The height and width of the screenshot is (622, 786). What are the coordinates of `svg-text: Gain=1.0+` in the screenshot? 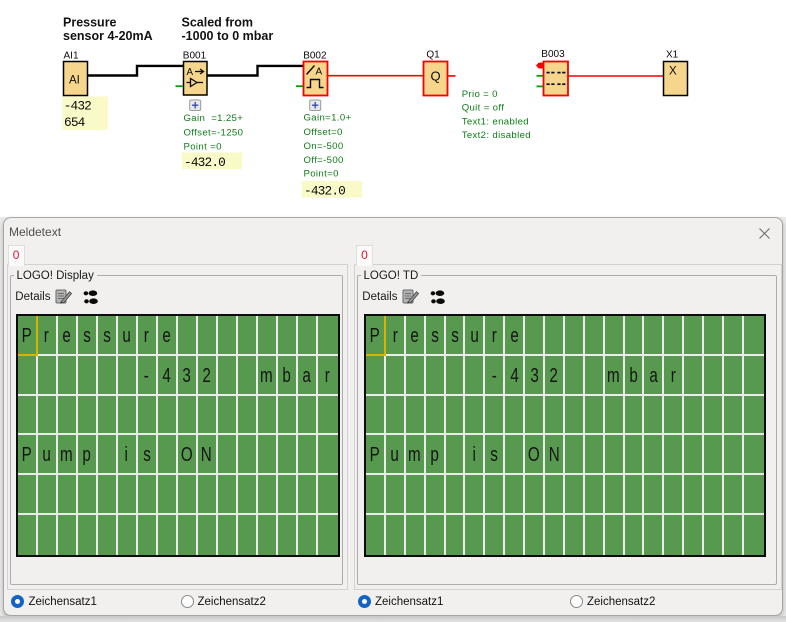 It's located at (328, 118).